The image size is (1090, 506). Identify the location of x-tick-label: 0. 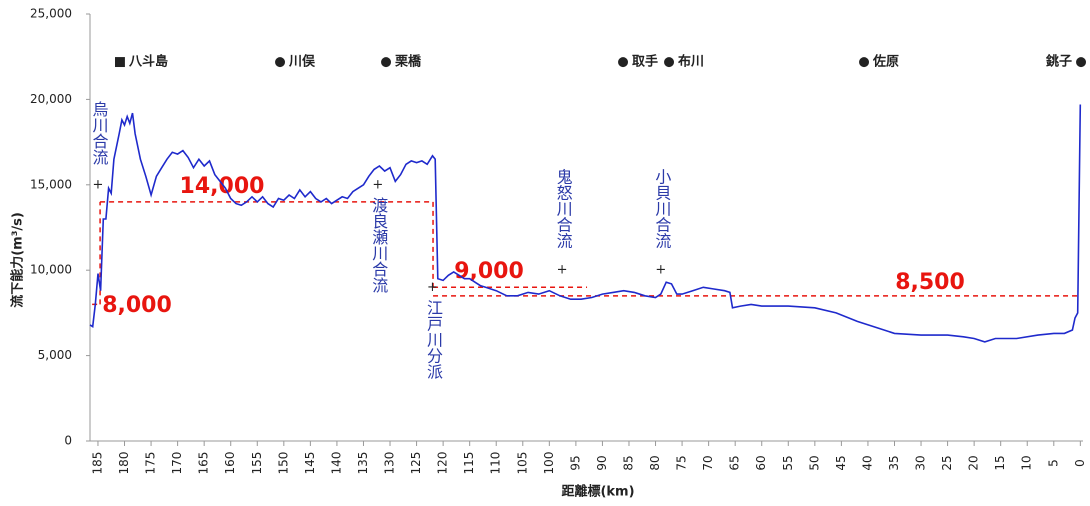
(1080, 463).